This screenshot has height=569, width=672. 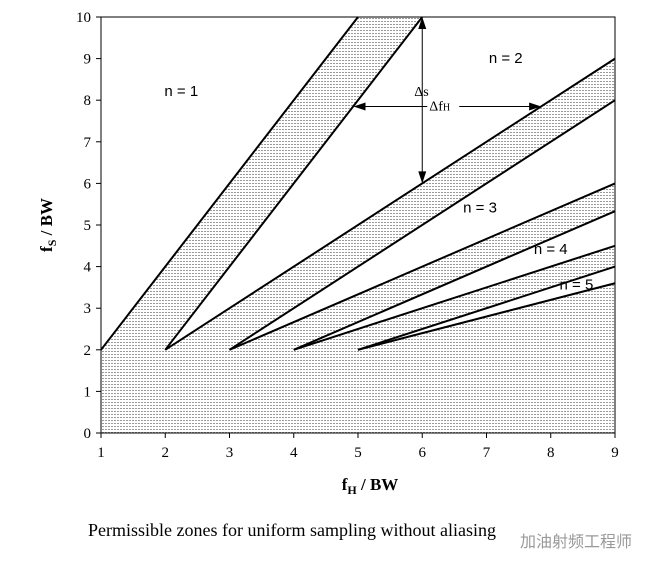 What do you see at coordinates (88, 101) in the screenshot?
I see `y-tick-label: 8` at bounding box center [88, 101].